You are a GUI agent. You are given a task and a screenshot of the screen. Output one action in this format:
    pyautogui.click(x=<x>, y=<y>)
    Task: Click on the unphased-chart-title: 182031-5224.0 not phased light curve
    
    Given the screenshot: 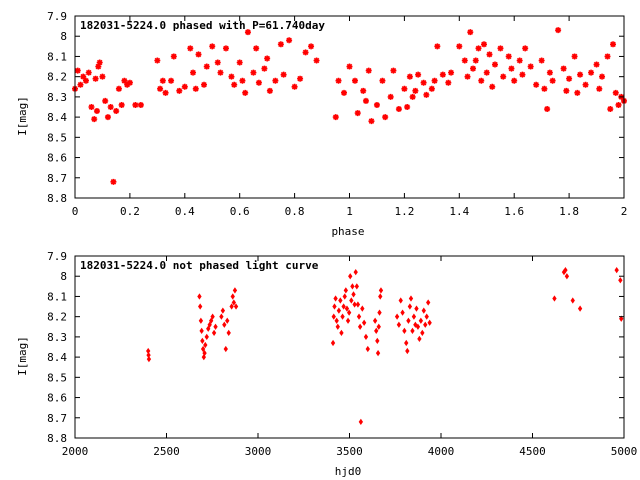 What is the action you would take?
    pyautogui.click(x=199, y=265)
    